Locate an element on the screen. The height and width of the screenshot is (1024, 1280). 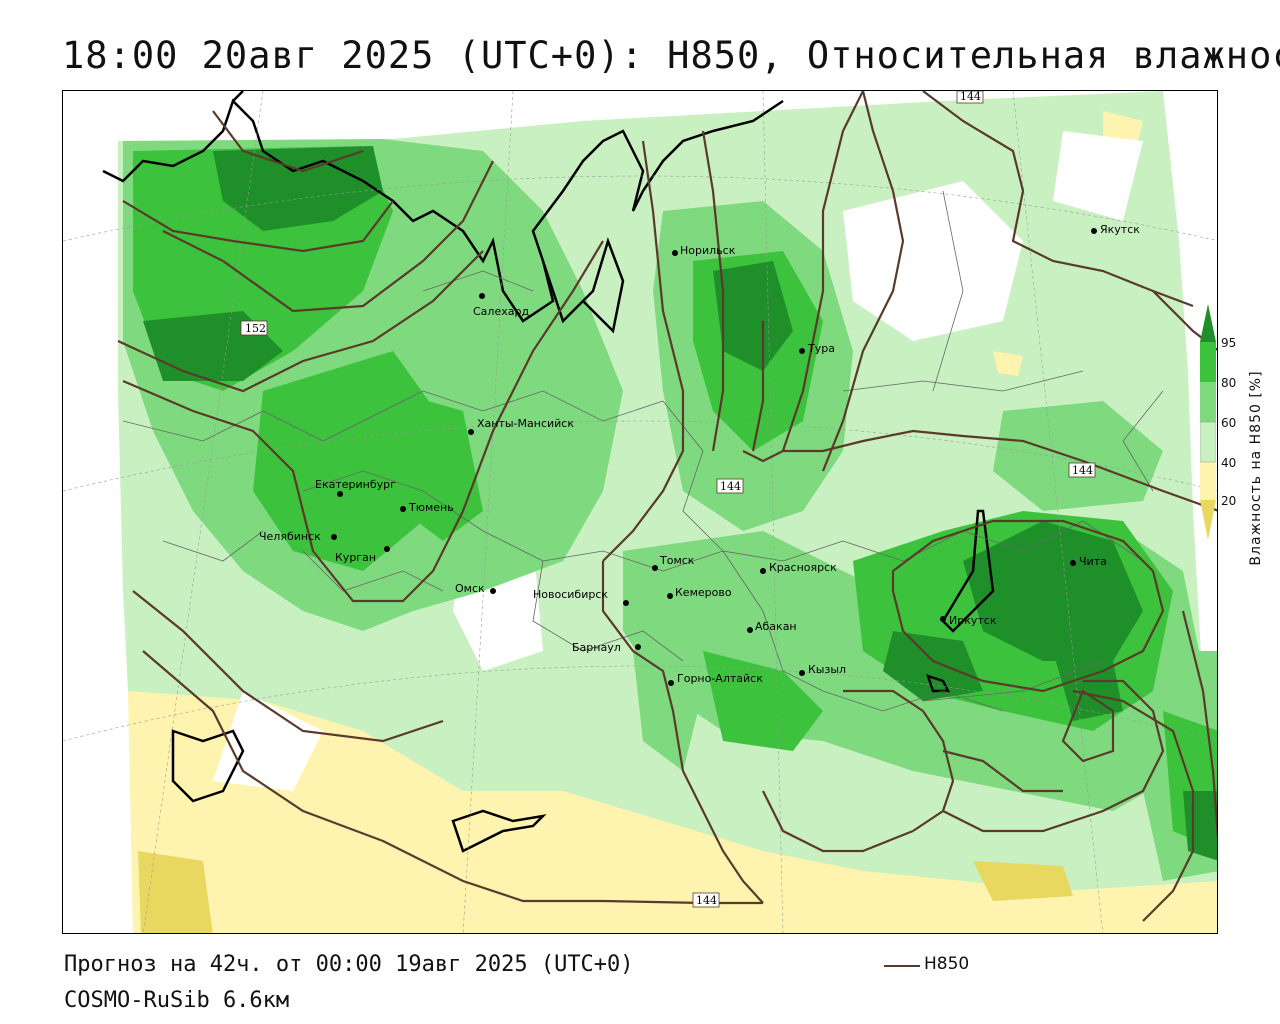
humidity-field-dark-yellow is located at coordinates (175, 892).